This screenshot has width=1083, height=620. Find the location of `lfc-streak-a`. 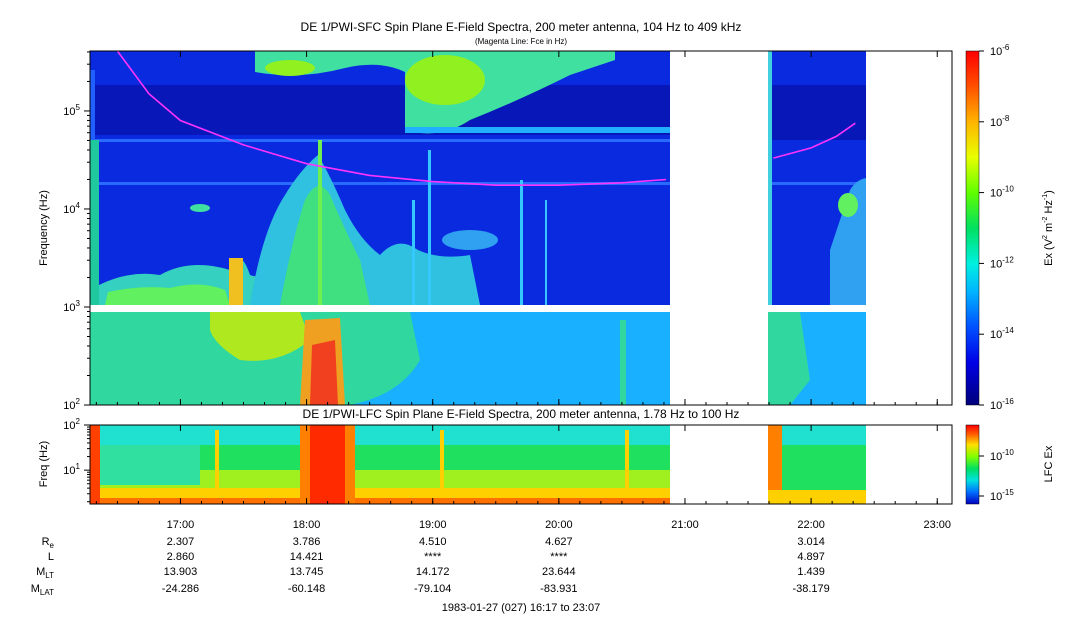

lfc-streak-a is located at coordinates (217, 460).